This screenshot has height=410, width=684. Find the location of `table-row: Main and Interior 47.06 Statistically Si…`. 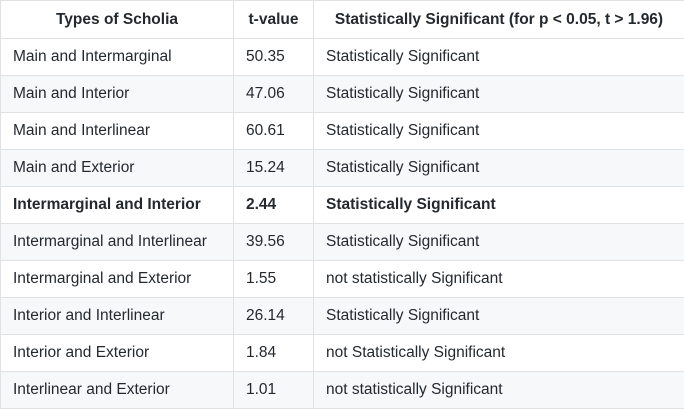

table-row: Main and Interior 47.06 Statistically Si… is located at coordinates (342, 94).